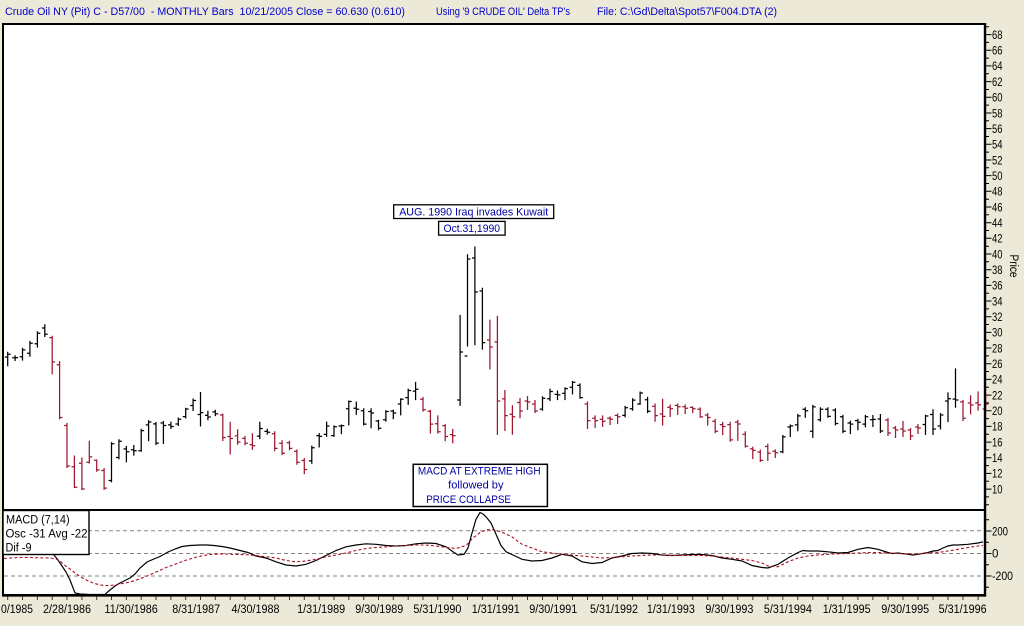 Image resolution: width=1024 pixels, height=626 pixels. I want to click on svg-text: 4/30/1988, so click(256, 610).